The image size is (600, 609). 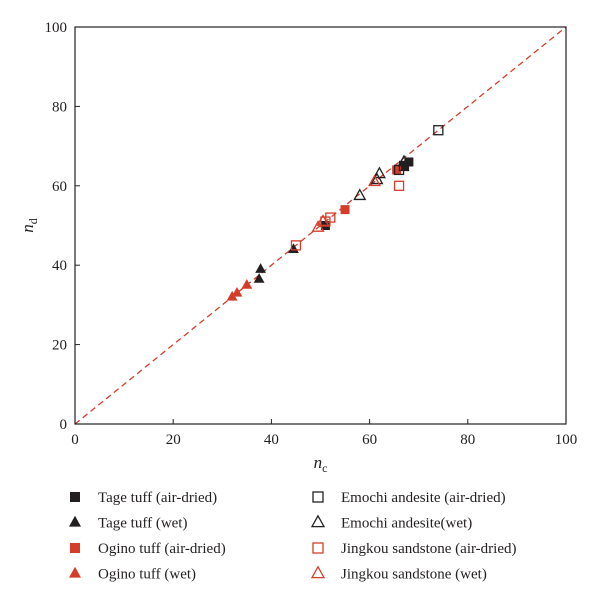 I want to click on x-axis-label: nc, so click(x=321, y=464).